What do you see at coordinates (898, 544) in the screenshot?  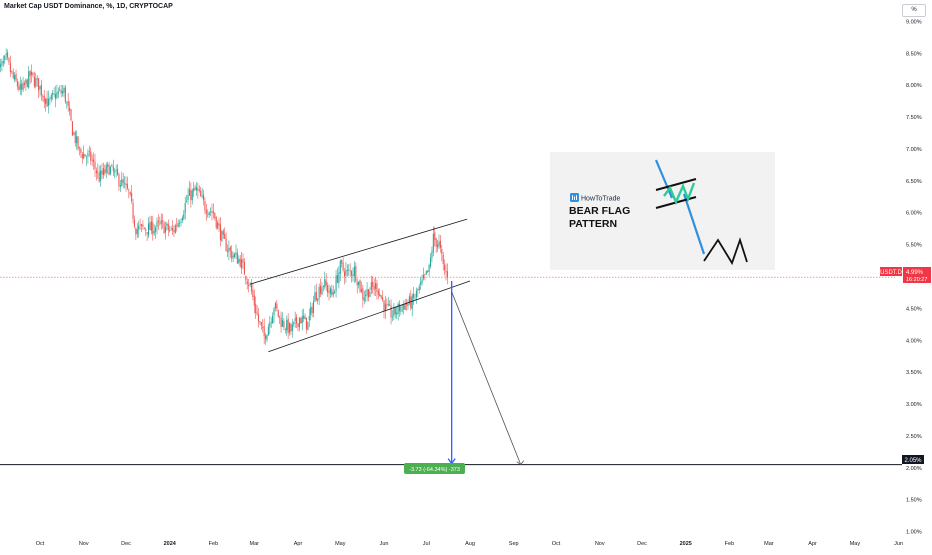 I see `x-tick-label: Jun` at bounding box center [898, 544].